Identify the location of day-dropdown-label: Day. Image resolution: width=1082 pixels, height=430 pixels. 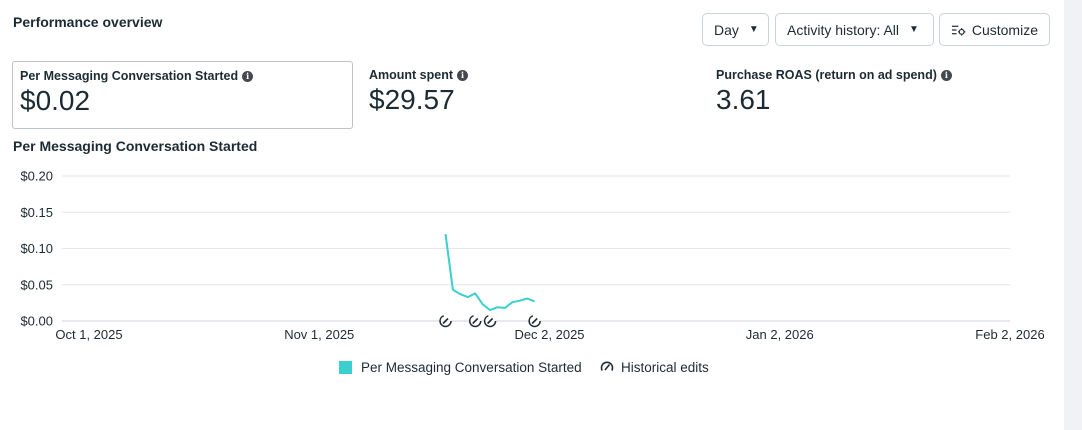
(726, 29).